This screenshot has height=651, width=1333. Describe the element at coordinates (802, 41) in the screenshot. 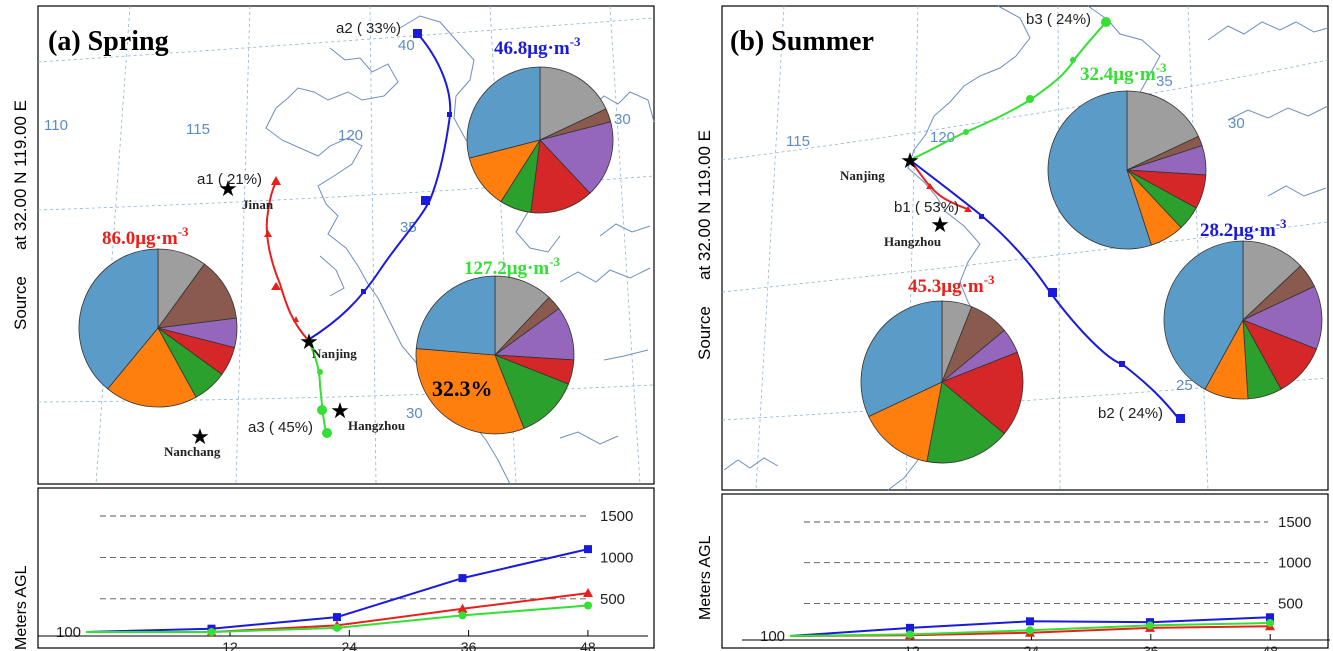

I see `panel-title: (b) Summer` at that location.